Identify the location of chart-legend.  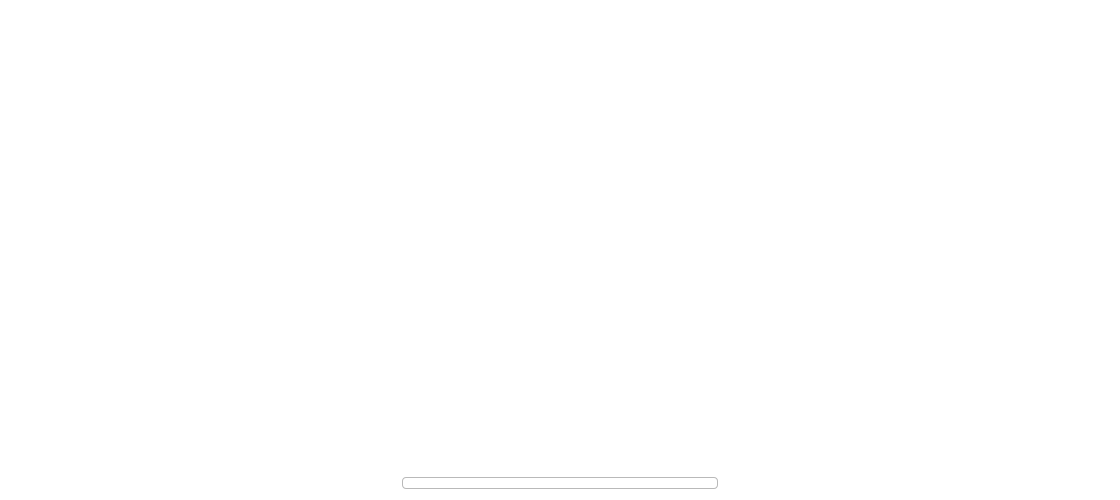
(560, 483).